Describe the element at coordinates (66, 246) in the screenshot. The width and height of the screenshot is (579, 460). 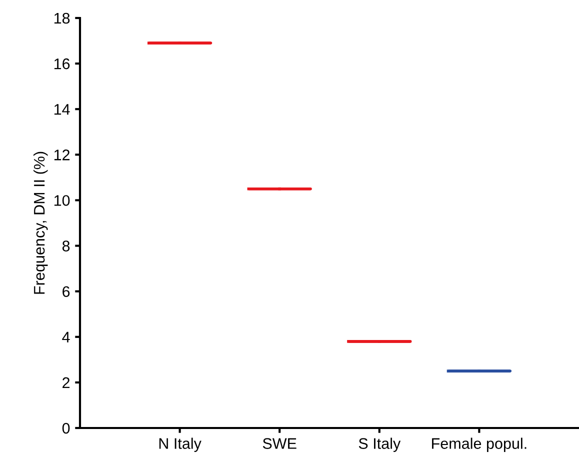
I see `y-tick-label: 8` at that location.